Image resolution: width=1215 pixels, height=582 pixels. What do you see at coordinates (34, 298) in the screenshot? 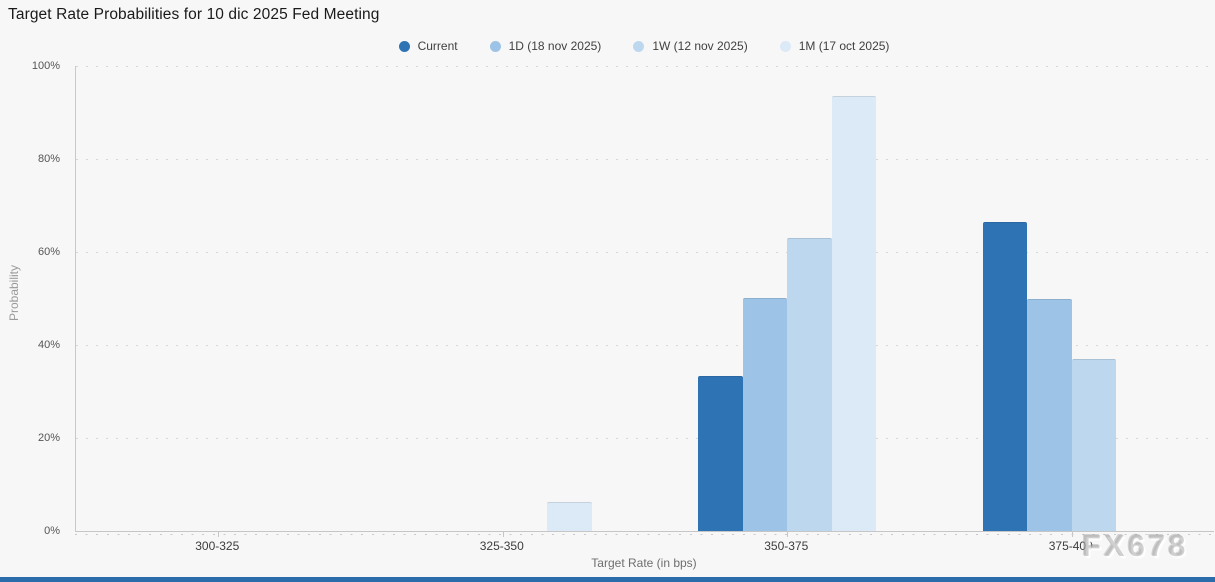
I see `y-axis-tick-labels: 0% 20% 40% 60% 80% 100%` at bounding box center [34, 298].